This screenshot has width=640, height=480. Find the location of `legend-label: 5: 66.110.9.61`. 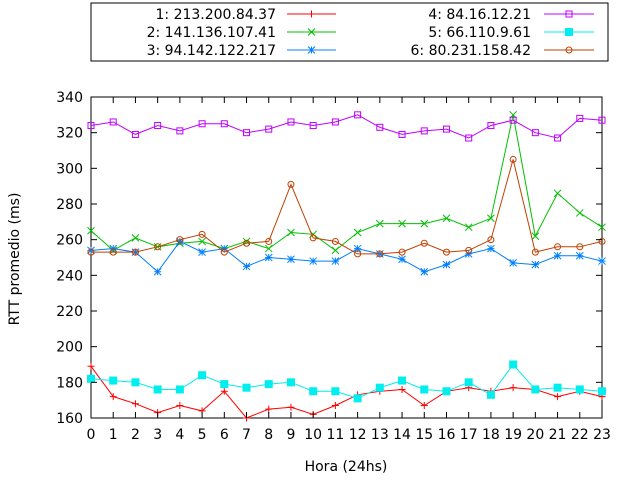

legend-label: 5: 66.110.9.61 is located at coordinates (479, 33).